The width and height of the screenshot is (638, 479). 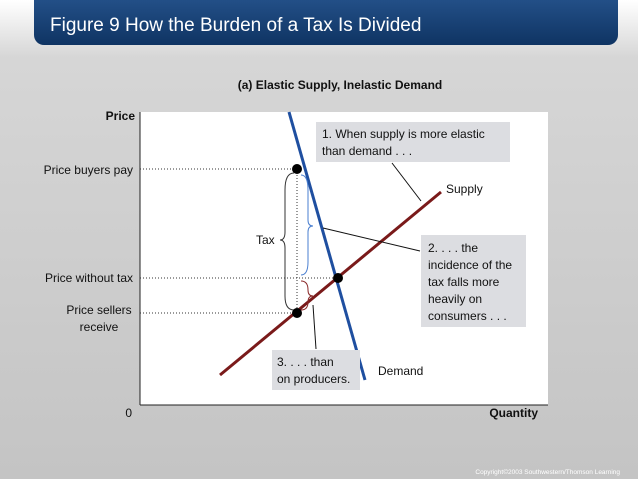 I want to click on price-label: Price buyers pay, so click(x=88, y=170).